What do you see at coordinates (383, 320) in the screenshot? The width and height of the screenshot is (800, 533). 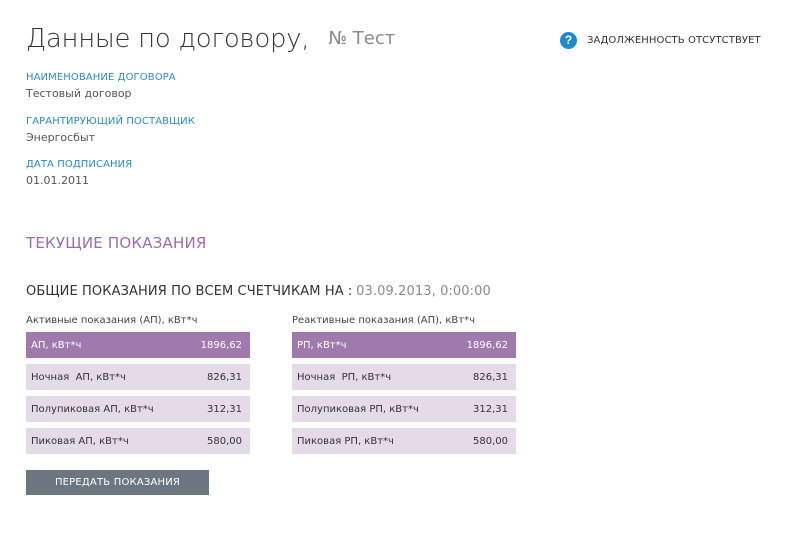 I see `reactive-readings-title: Реактивные показания (АП), кВт*ч` at bounding box center [383, 320].